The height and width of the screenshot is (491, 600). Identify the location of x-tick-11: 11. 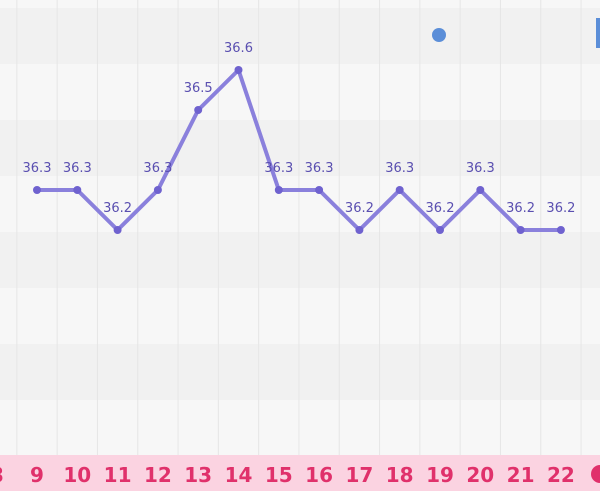
(118, 475).